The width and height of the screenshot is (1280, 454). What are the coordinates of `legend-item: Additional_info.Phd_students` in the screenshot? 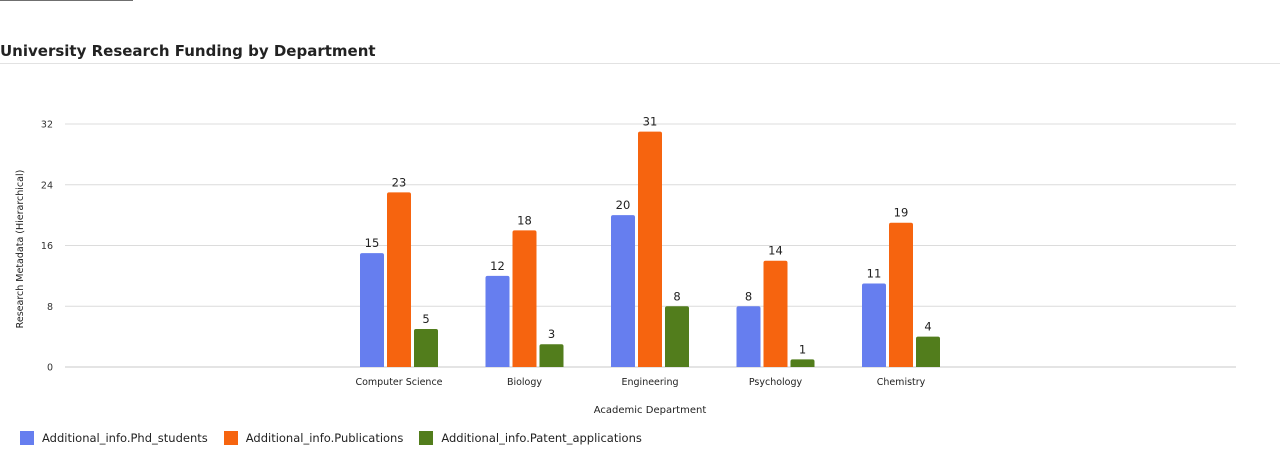 It's located at (114, 438).